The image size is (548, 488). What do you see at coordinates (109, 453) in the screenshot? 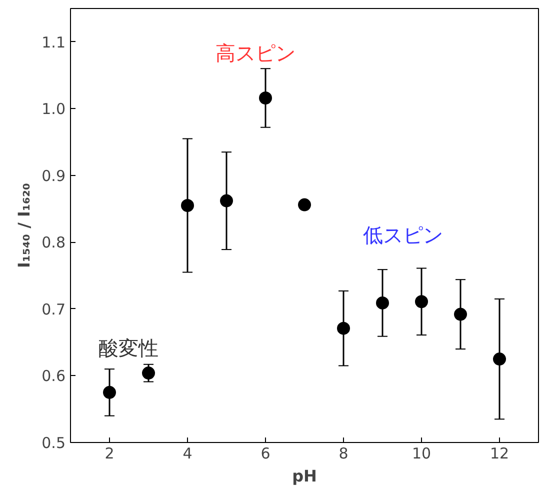
I see `x-tick-label: 2` at bounding box center [109, 453].